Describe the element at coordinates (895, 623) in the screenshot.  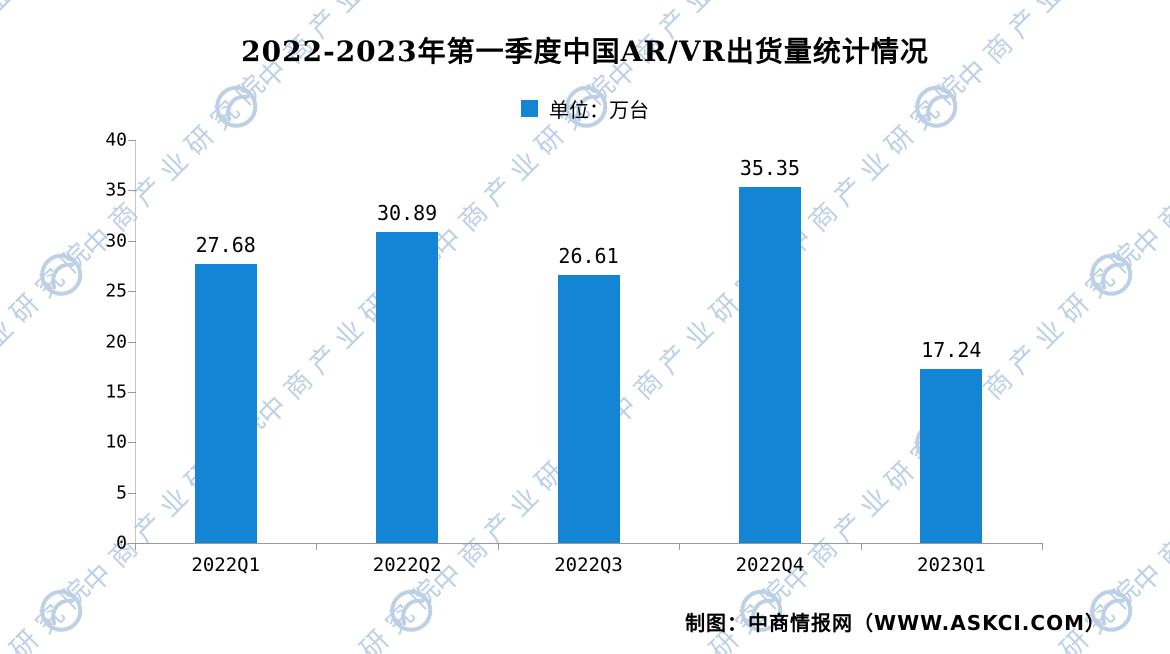
I see `footer-credit: 制图：中商情报网（WWW.ASKCI.COM）` at that location.